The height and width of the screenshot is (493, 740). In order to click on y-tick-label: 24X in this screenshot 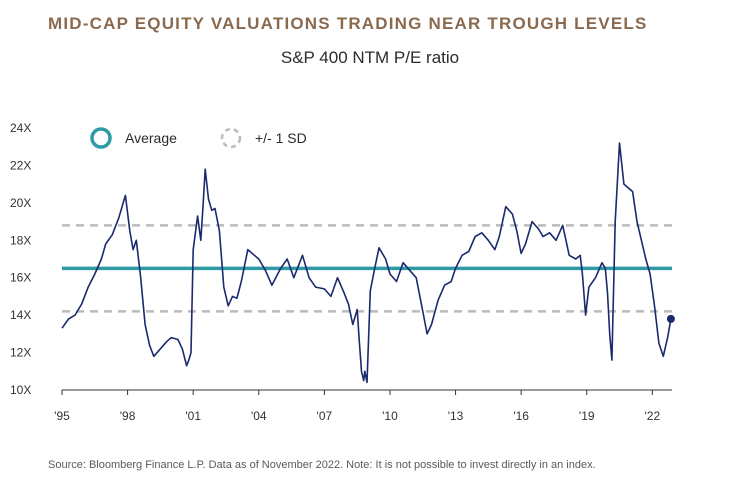, I will do `click(20, 128)`.